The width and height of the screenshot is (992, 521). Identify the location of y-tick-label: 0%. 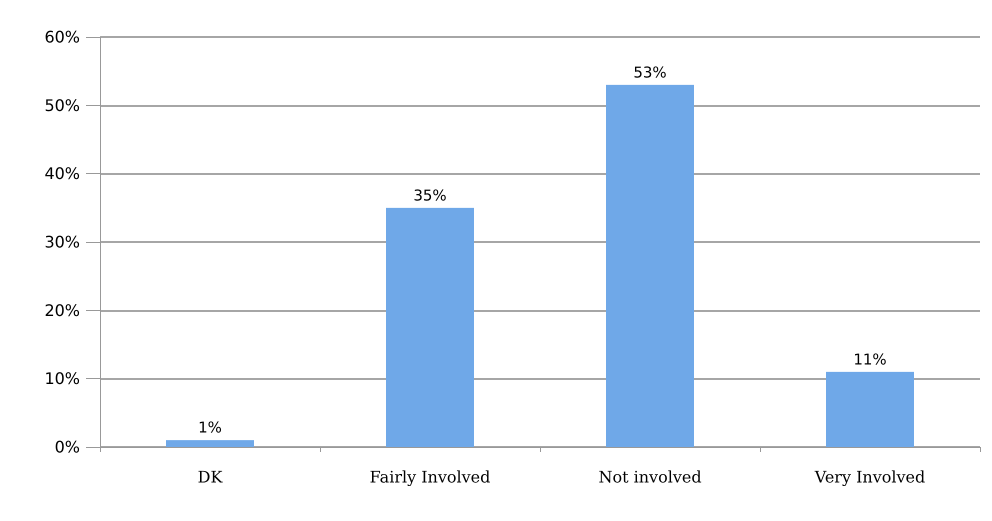
(67, 447).